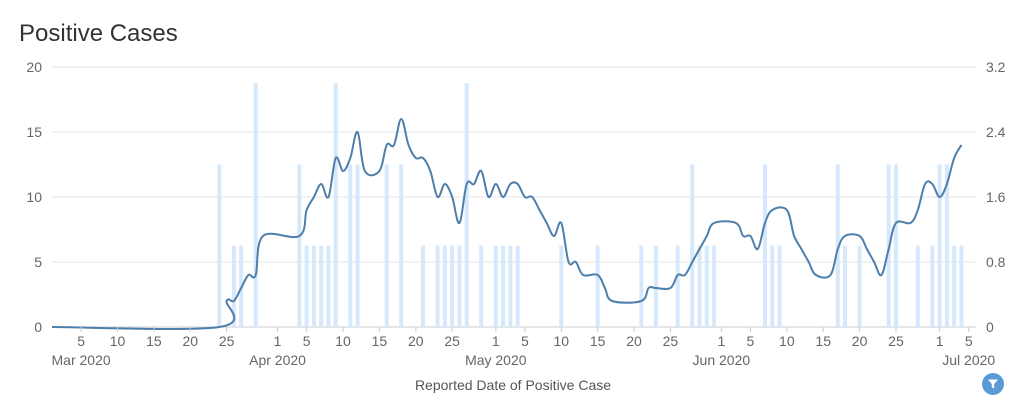  I want to click on x-axis-title: Reported Date of Positive Case, so click(513, 385).